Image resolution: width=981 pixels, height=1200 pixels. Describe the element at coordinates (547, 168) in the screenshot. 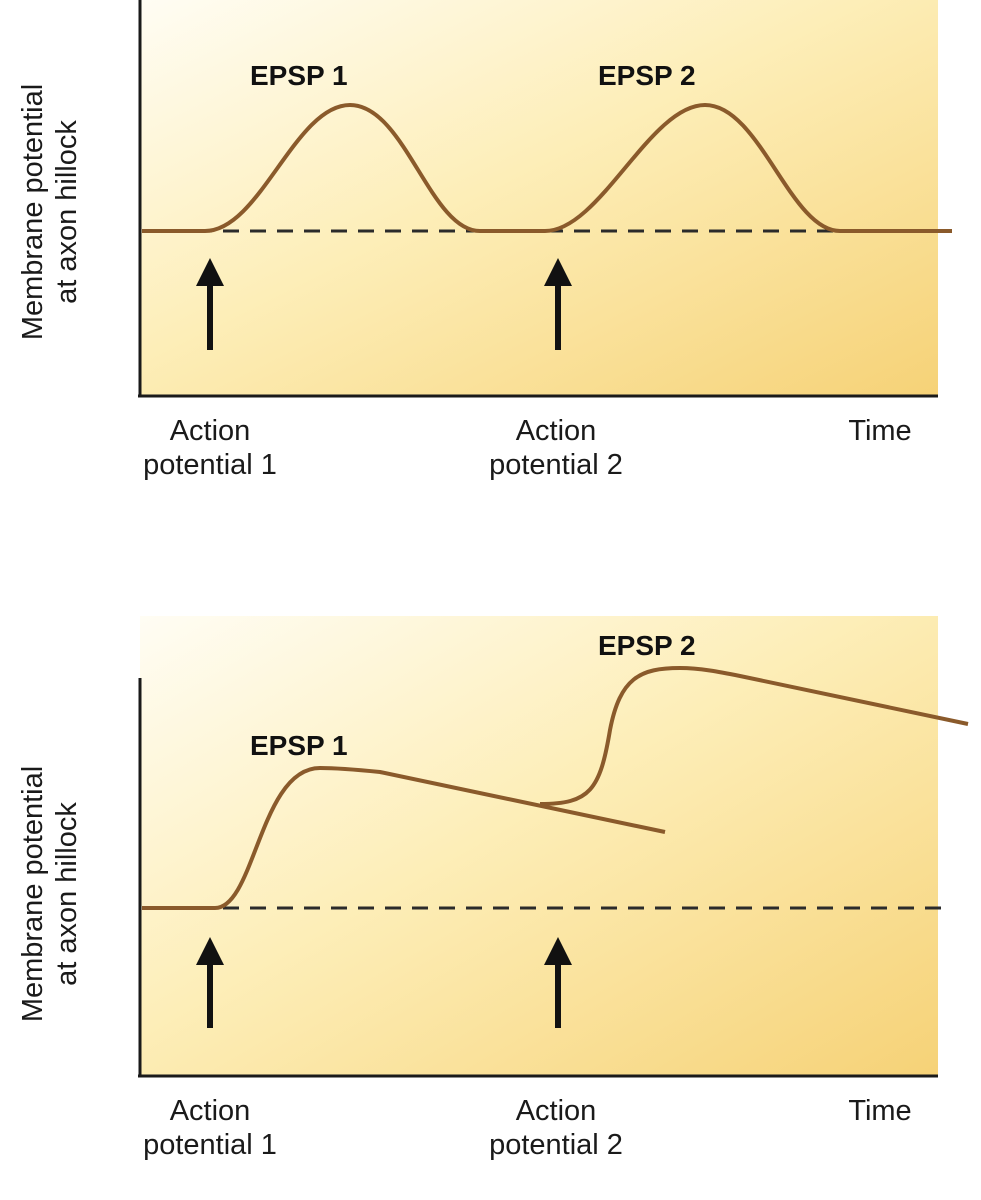

I see `epsp-curve` at that location.